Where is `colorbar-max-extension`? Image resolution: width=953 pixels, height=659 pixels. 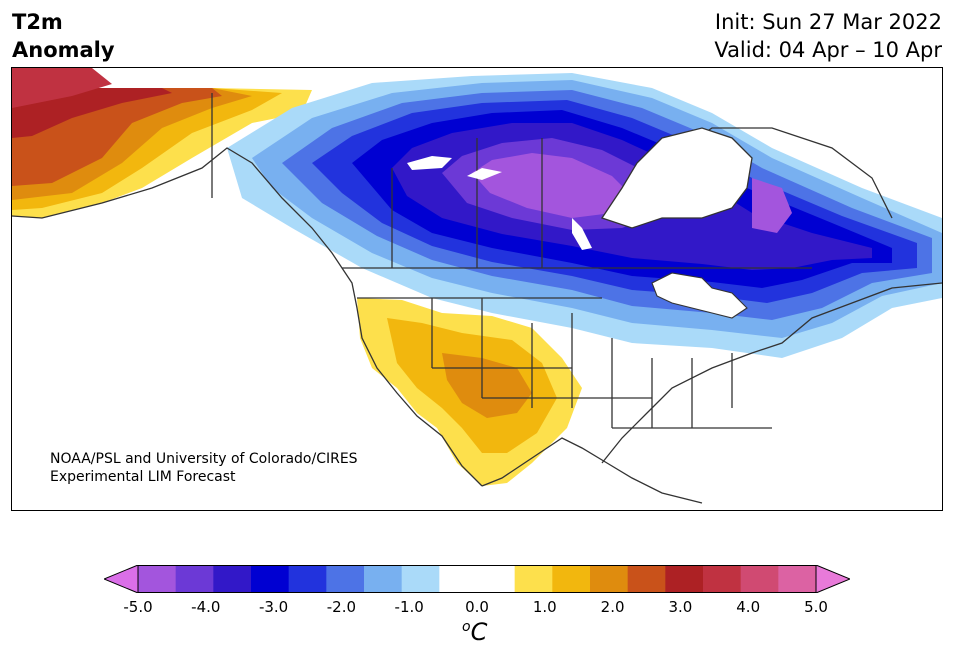
colorbar-max-extension is located at coordinates (832, 579).